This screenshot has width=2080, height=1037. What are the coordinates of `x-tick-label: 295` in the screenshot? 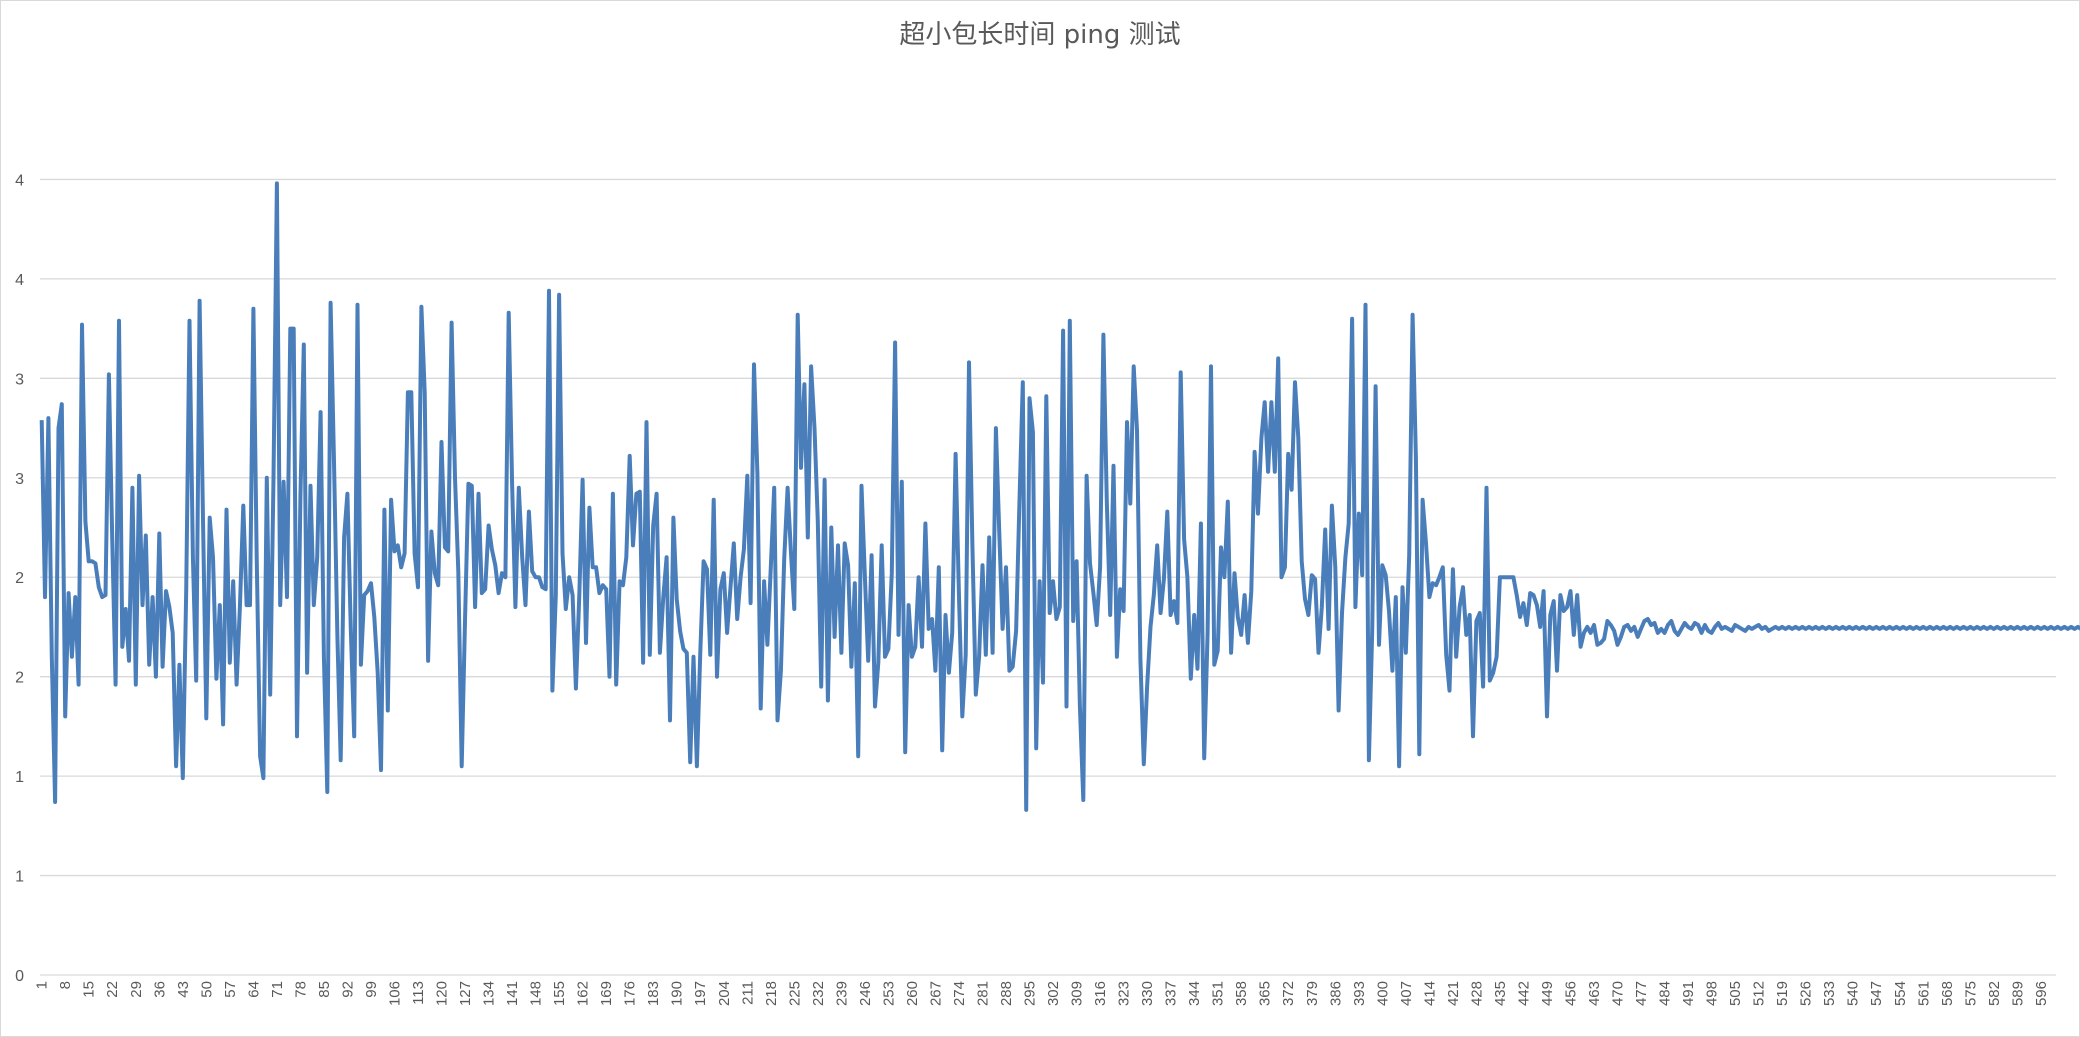 It's located at (1030, 993).